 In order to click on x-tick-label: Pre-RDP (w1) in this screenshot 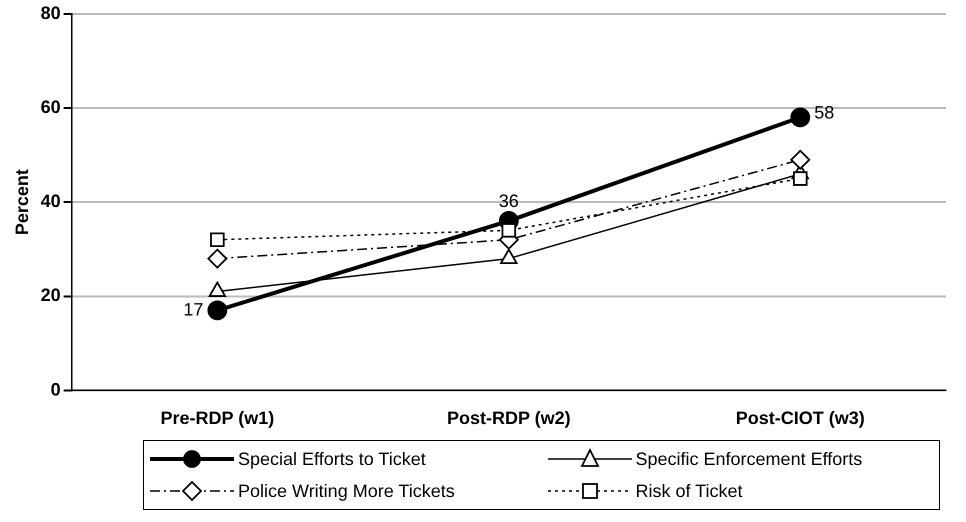, I will do `click(217, 418)`.